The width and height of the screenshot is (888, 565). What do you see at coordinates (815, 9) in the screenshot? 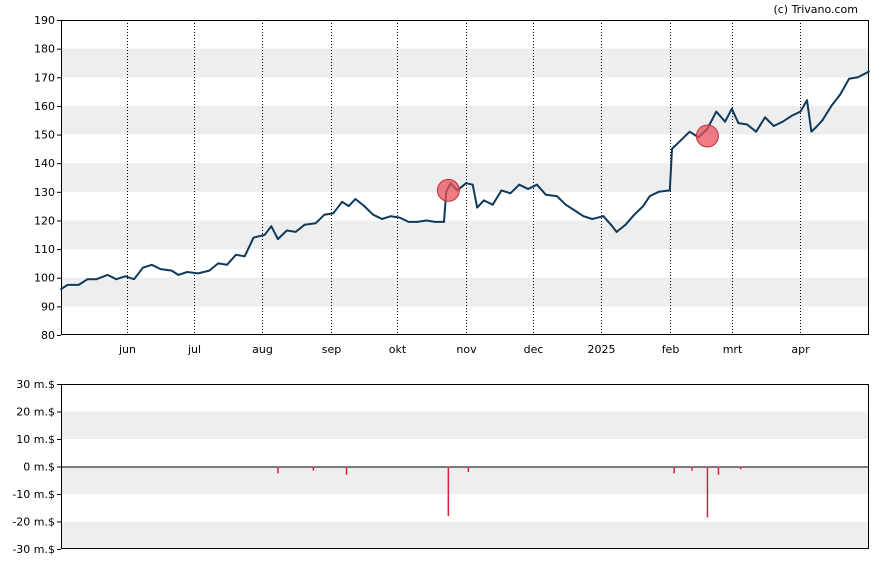
I see `credit-label: (c) Trivano.com` at bounding box center [815, 9].